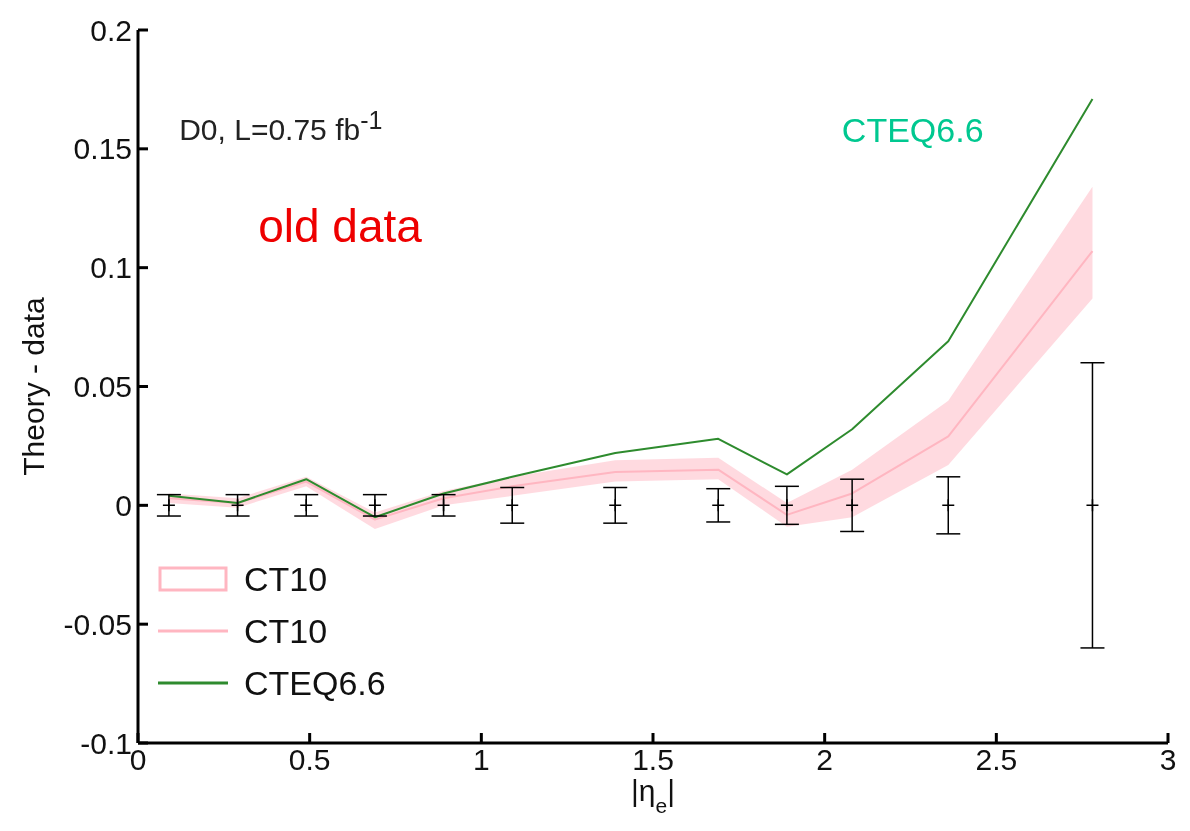 The height and width of the screenshot is (831, 1190). What do you see at coordinates (315, 683) in the screenshot?
I see `legend-label: CTEQ6.6` at bounding box center [315, 683].